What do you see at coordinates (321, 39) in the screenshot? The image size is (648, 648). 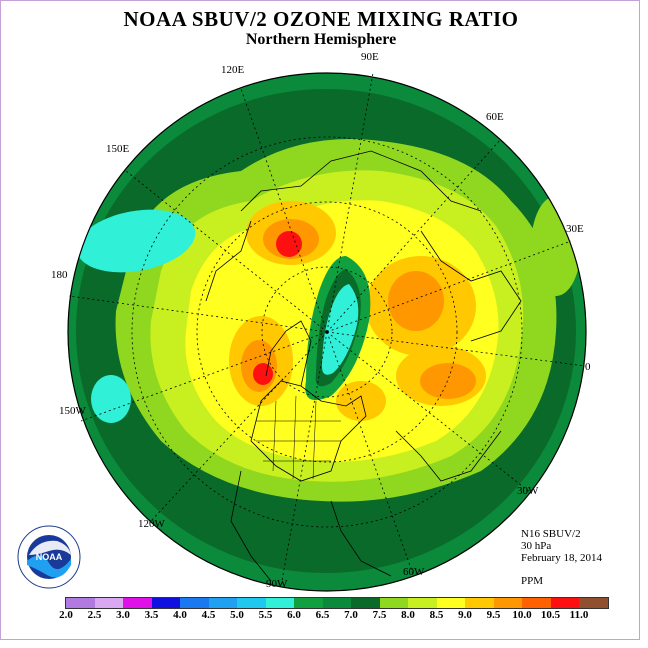 I see `map-subtitle: Northern Hemisphere` at bounding box center [321, 39].